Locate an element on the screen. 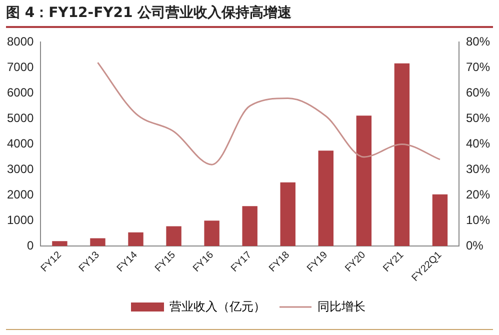  y2-tick-label: 20% is located at coordinates (478, 195).